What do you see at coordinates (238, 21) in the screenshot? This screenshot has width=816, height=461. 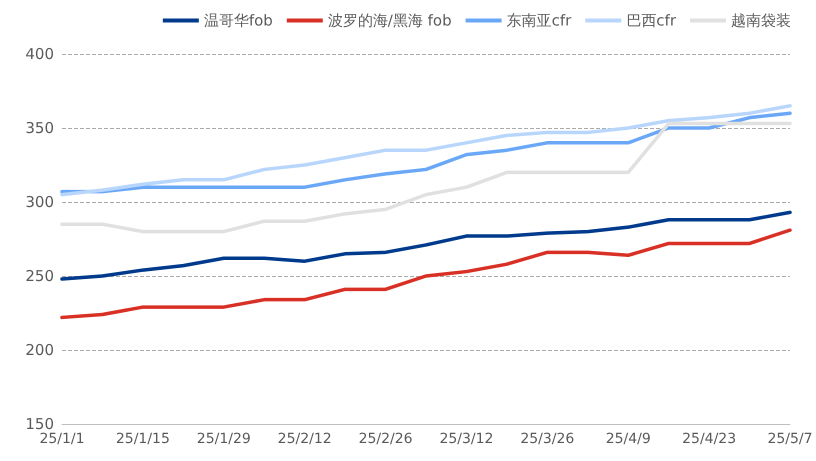 I see `legend-label: 温哥华fob` at bounding box center [238, 21].